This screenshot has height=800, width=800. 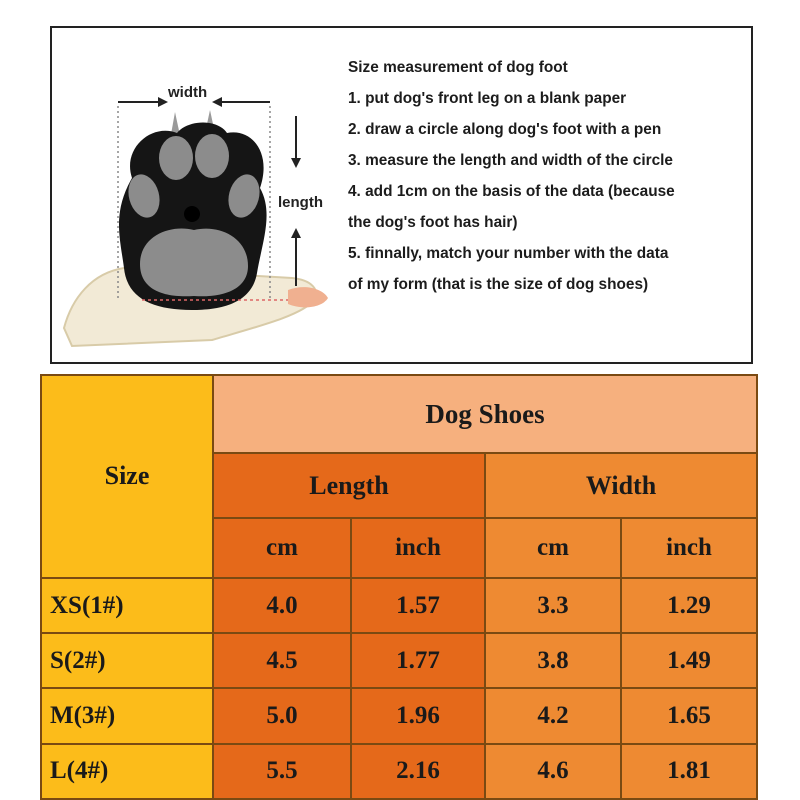 I want to click on length-label: length, so click(x=300, y=202).